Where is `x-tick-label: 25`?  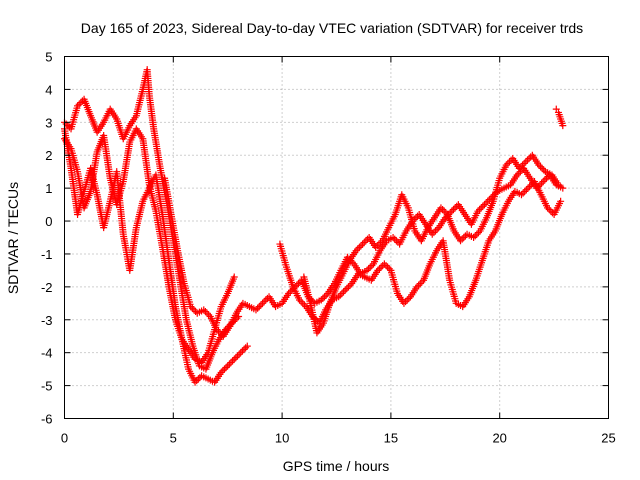 x-tick-label: 25 is located at coordinates (608, 438).